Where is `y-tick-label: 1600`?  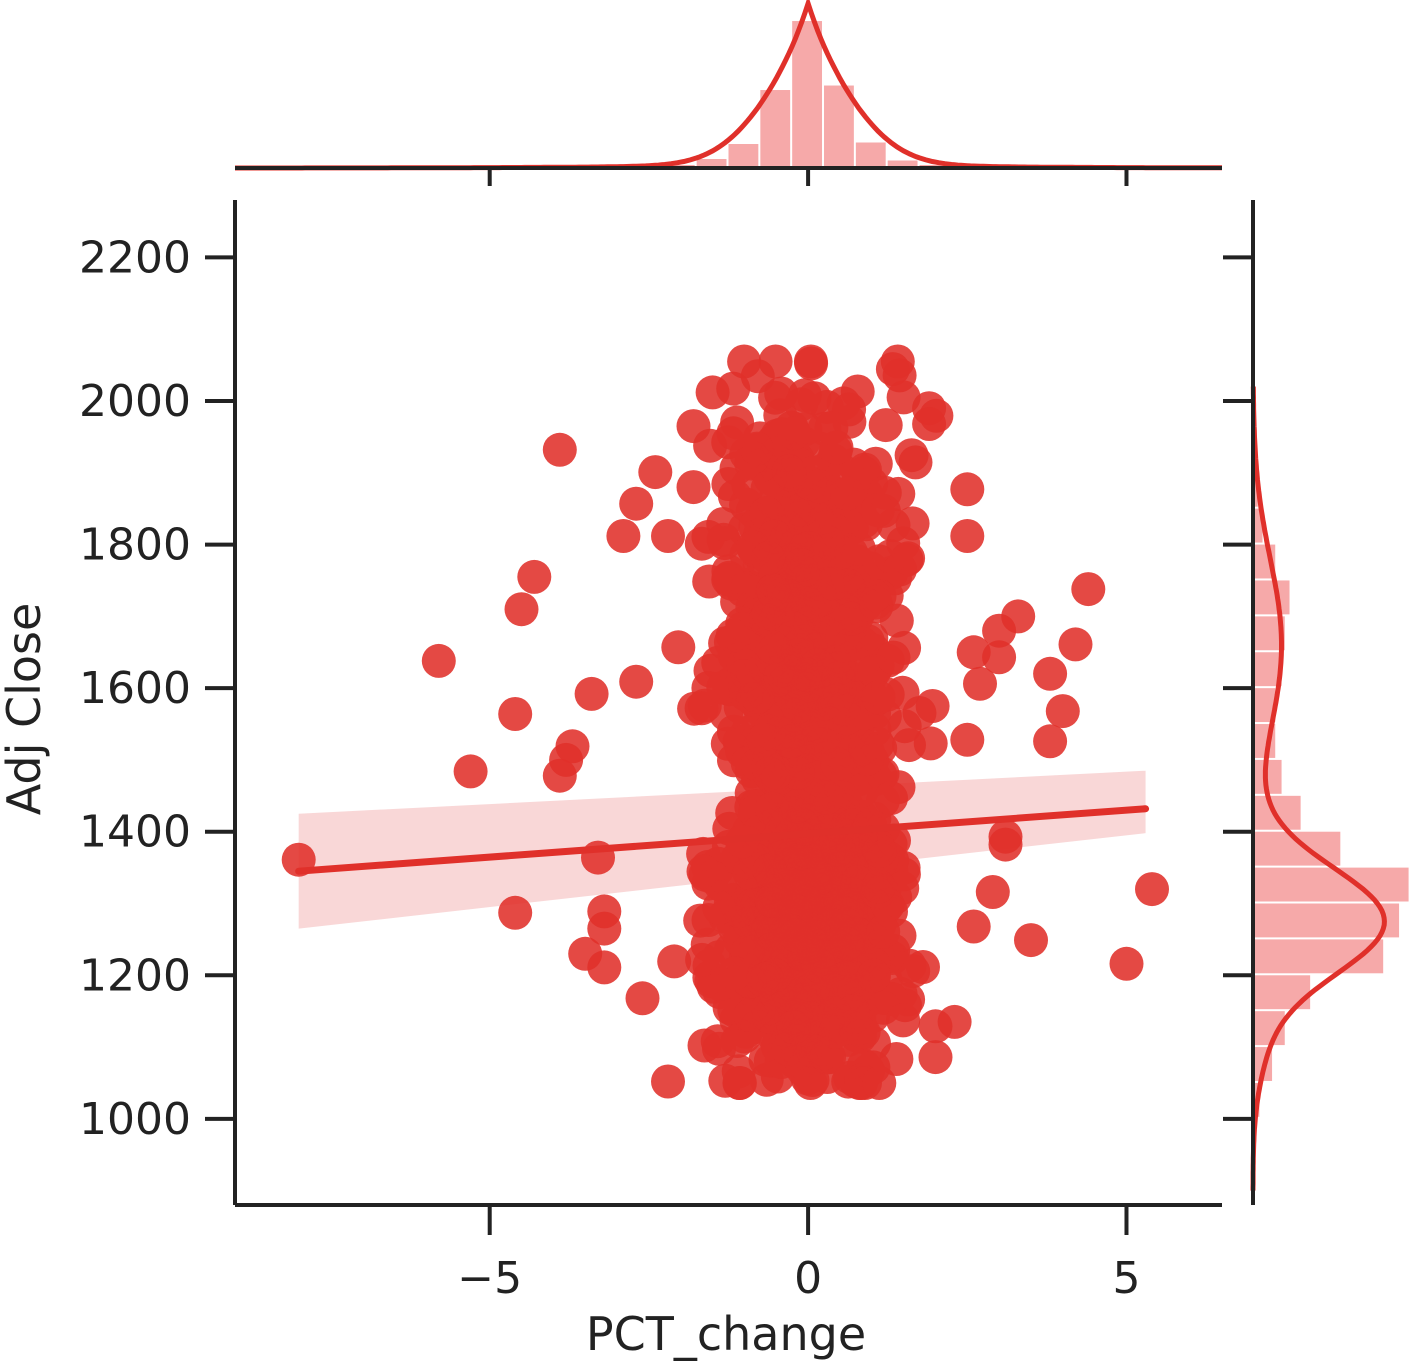
y-tick-label: 1600 is located at coordinates (135, 688).